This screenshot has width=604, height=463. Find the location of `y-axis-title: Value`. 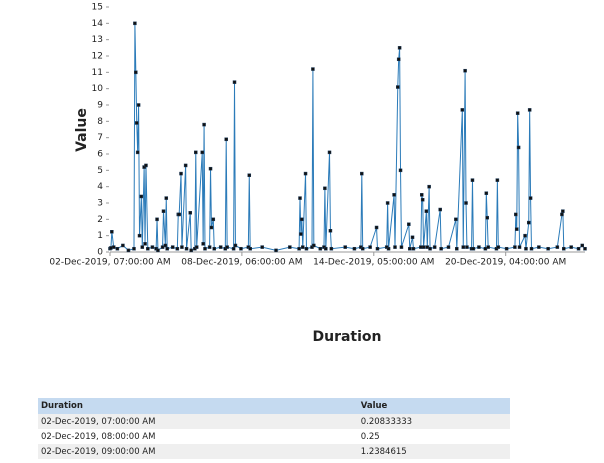

y-axis-title: Value is located at coordinates (82, 130).